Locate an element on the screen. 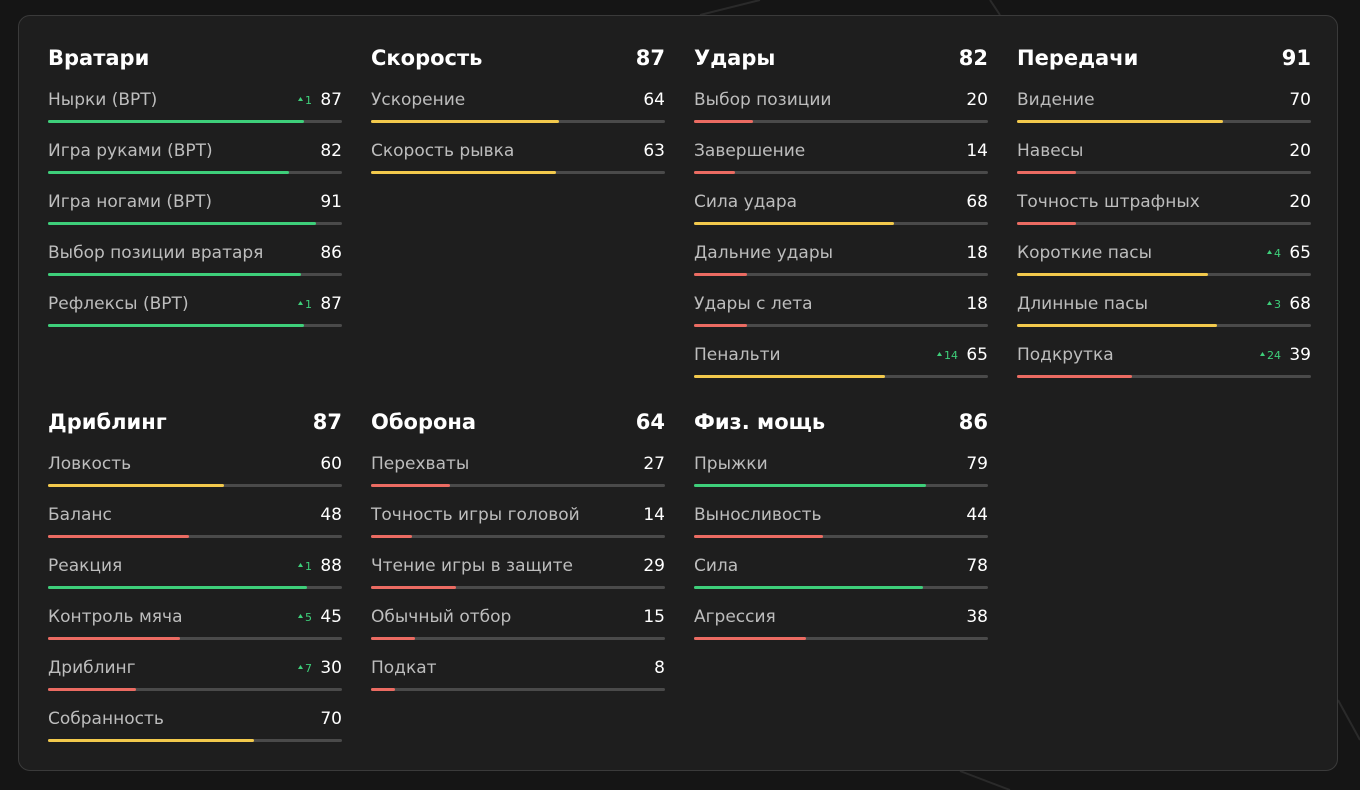 The image size is (1360, 790). stat-name: Завершение is located at coordinates (750, 151).